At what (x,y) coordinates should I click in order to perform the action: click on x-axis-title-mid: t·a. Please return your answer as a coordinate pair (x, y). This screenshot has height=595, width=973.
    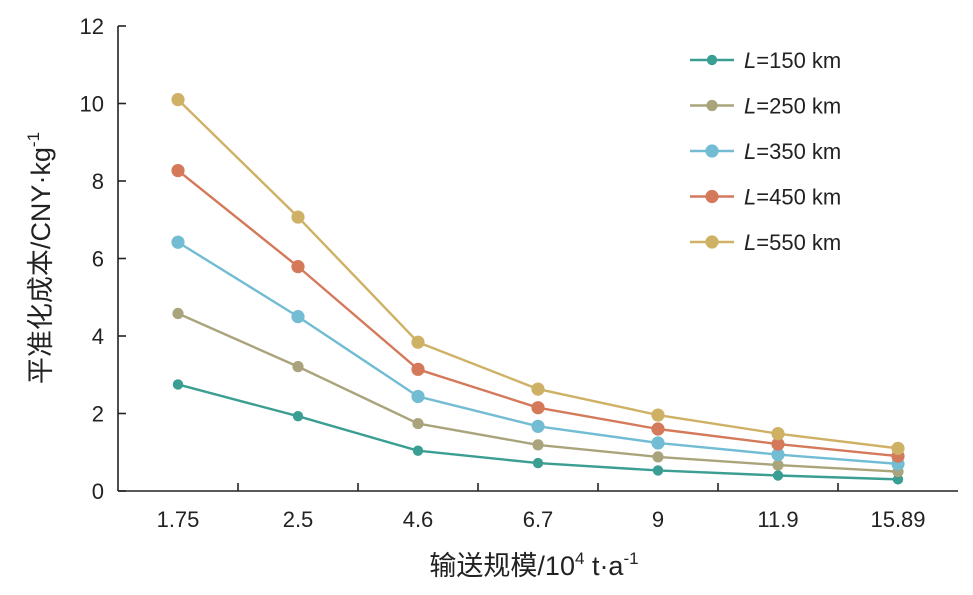
    Looking at the image, I should click on (604, 566).